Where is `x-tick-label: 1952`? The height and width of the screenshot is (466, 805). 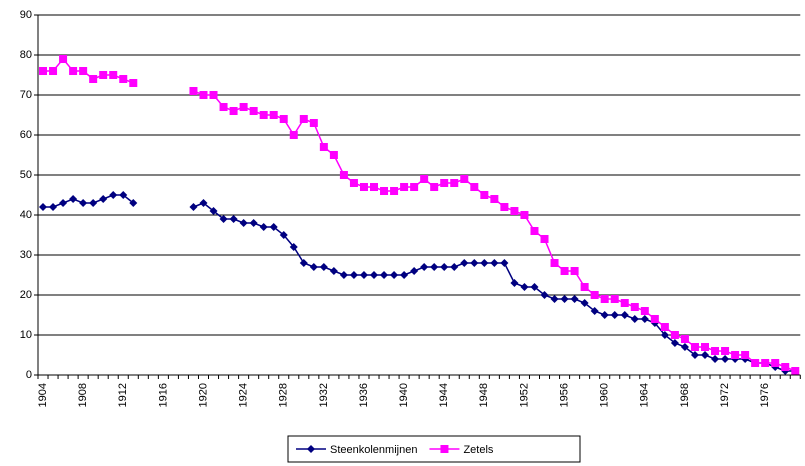 x-tick-label: 1952 is located at coordinates (524, 395).